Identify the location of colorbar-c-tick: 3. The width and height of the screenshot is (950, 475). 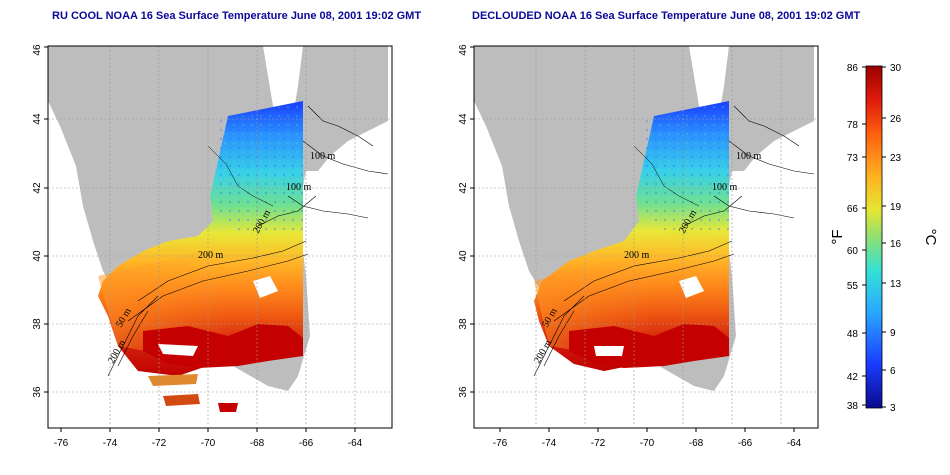
(893, 408).